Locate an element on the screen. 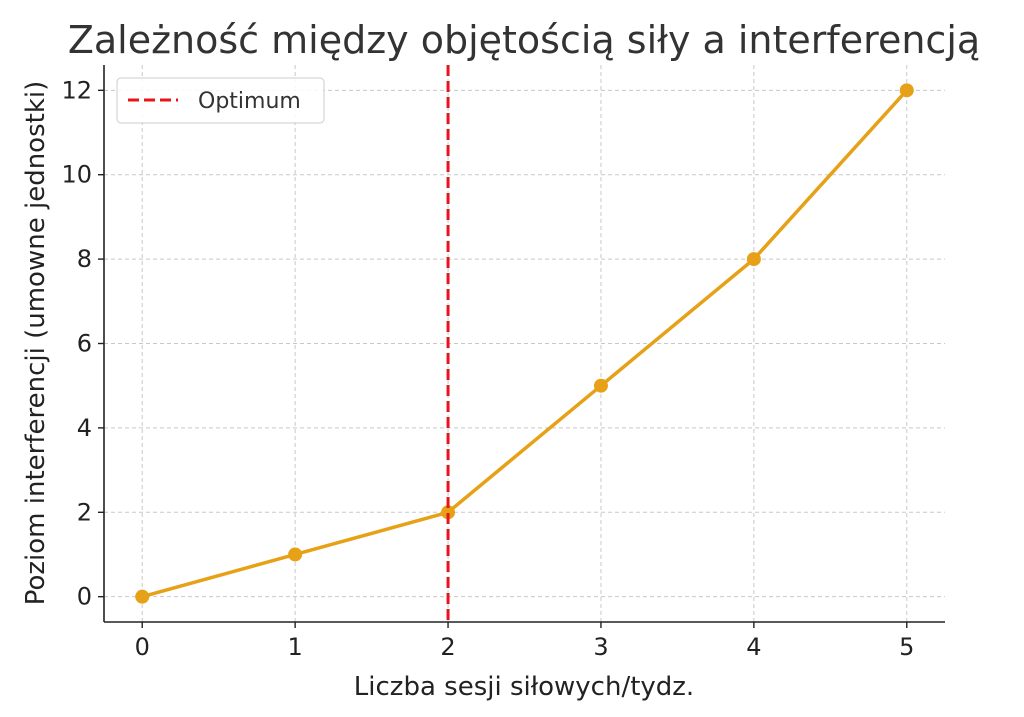 This screenshot has height=717, width=1024. x-tick-label: 3 is located at coordinates (600, 647).